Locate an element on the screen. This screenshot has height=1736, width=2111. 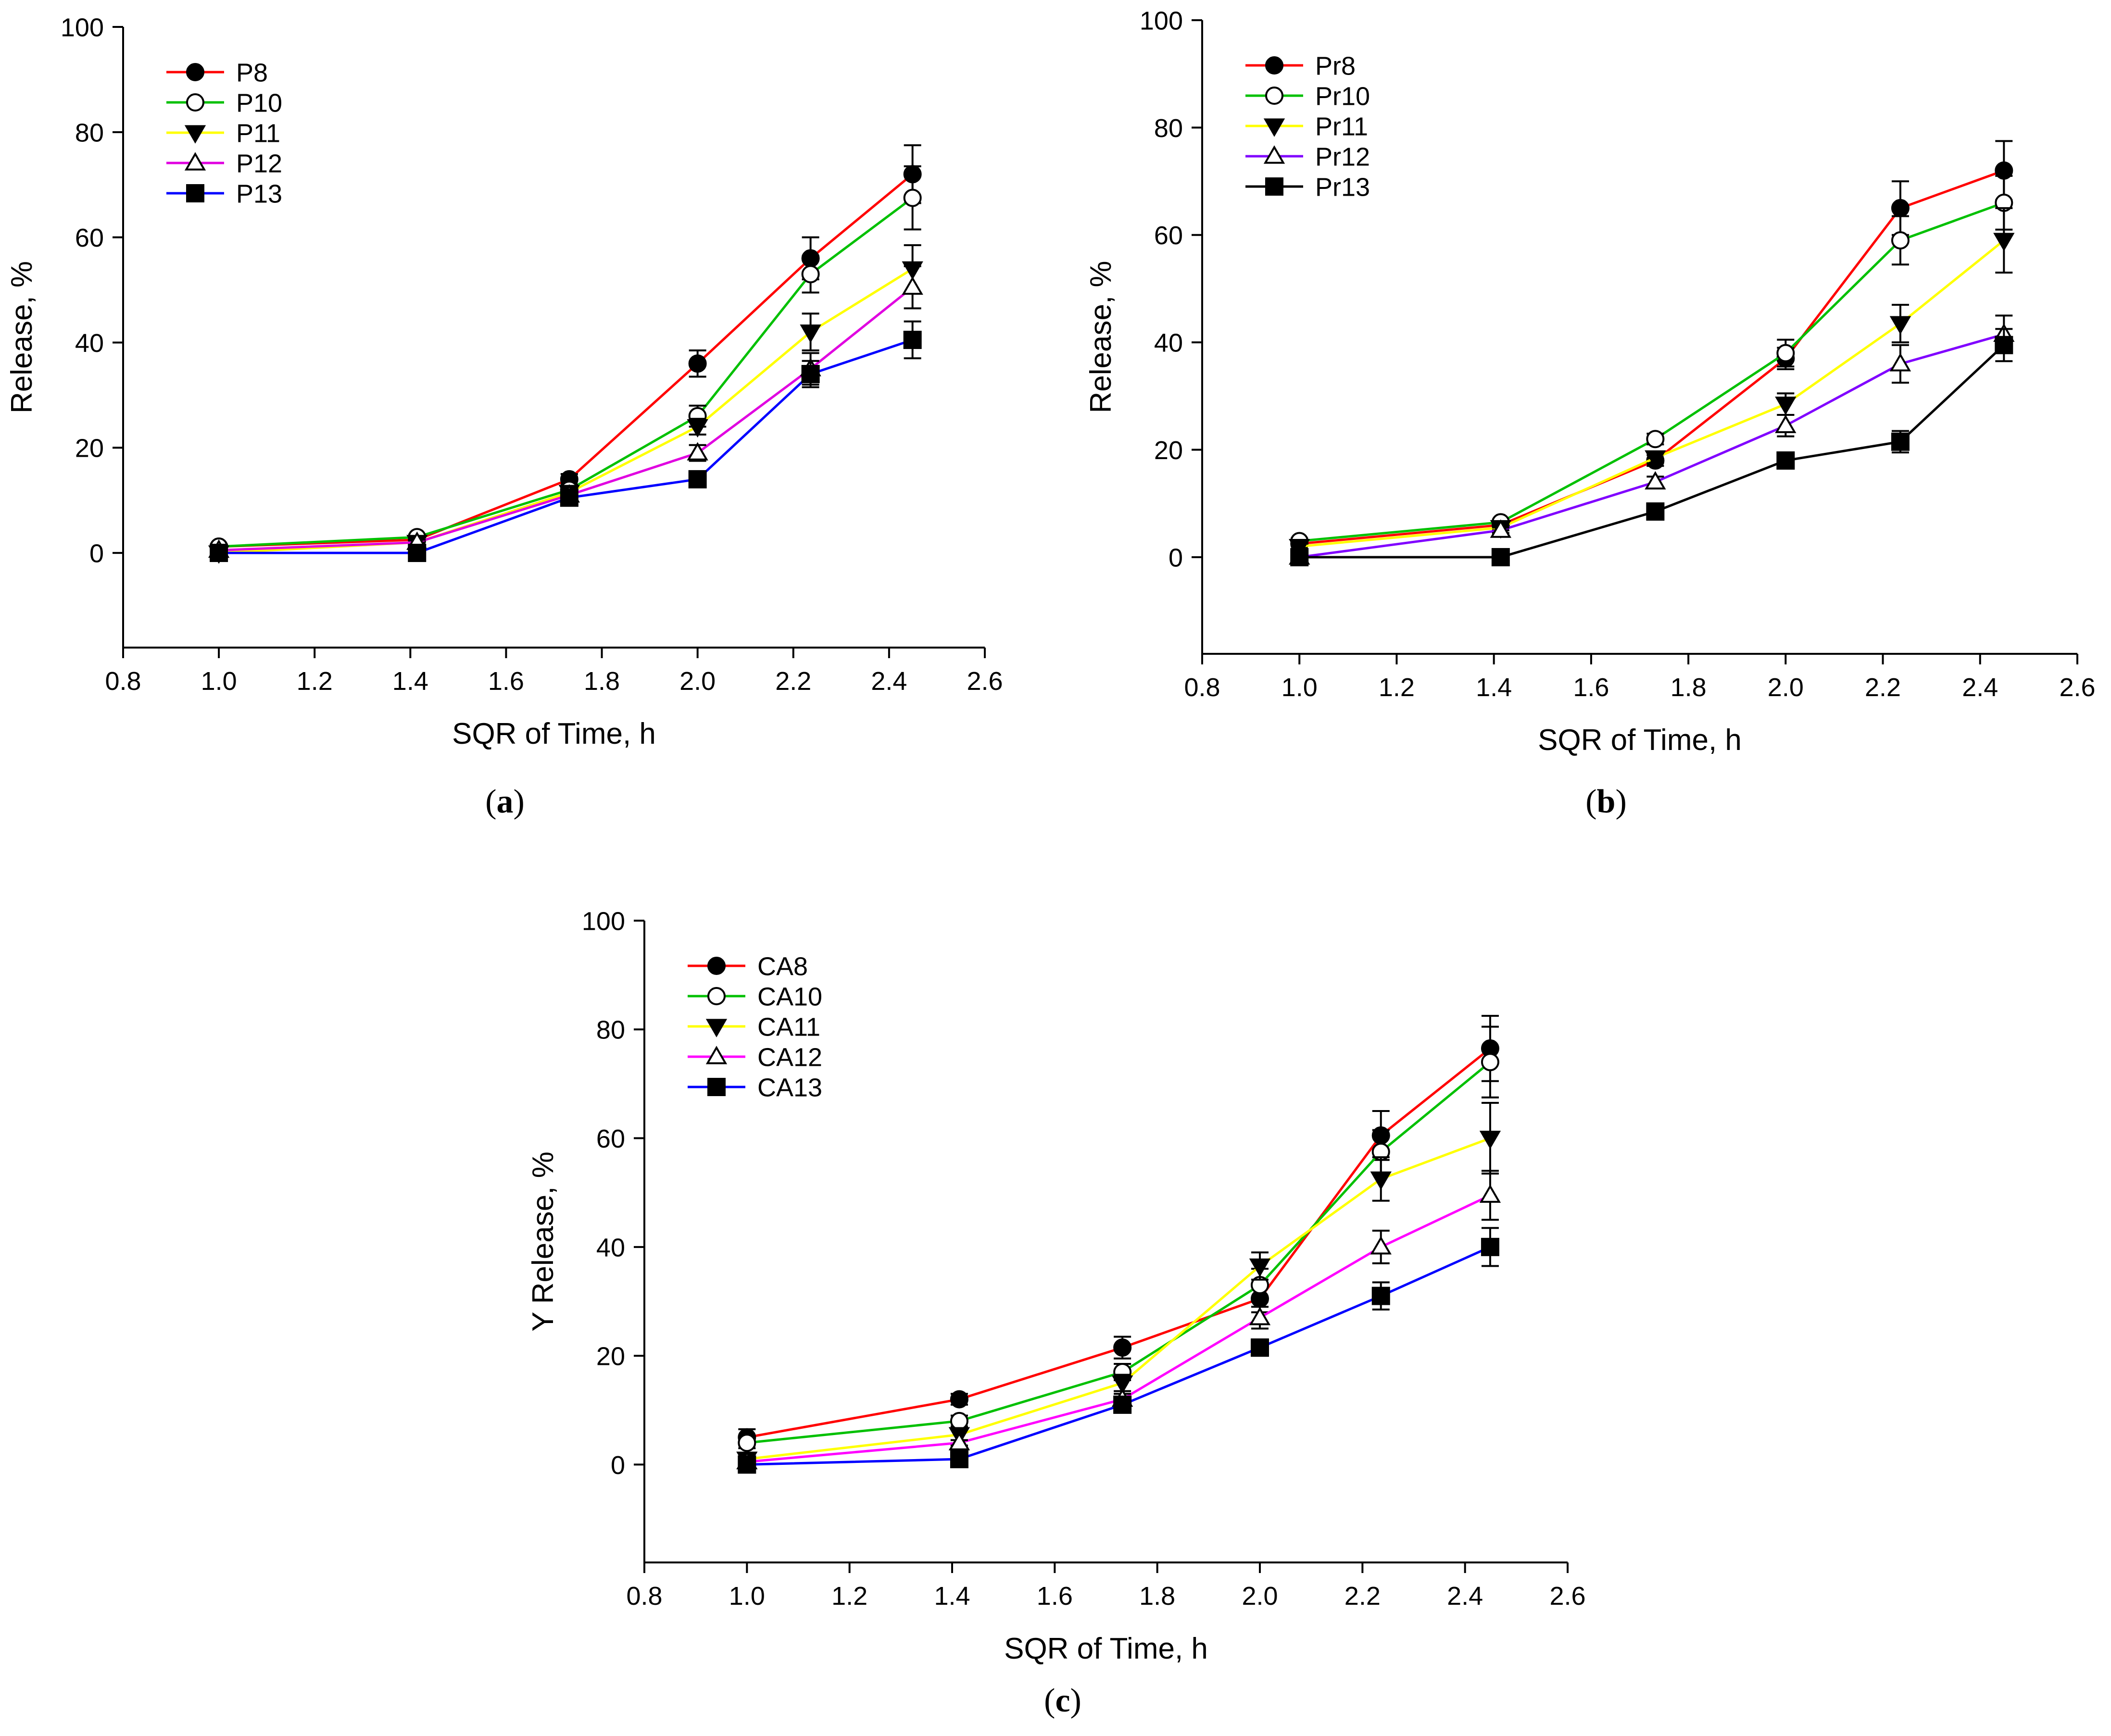
legend-label-Pr8: Pr8 is located at coordinates (1336, 65).